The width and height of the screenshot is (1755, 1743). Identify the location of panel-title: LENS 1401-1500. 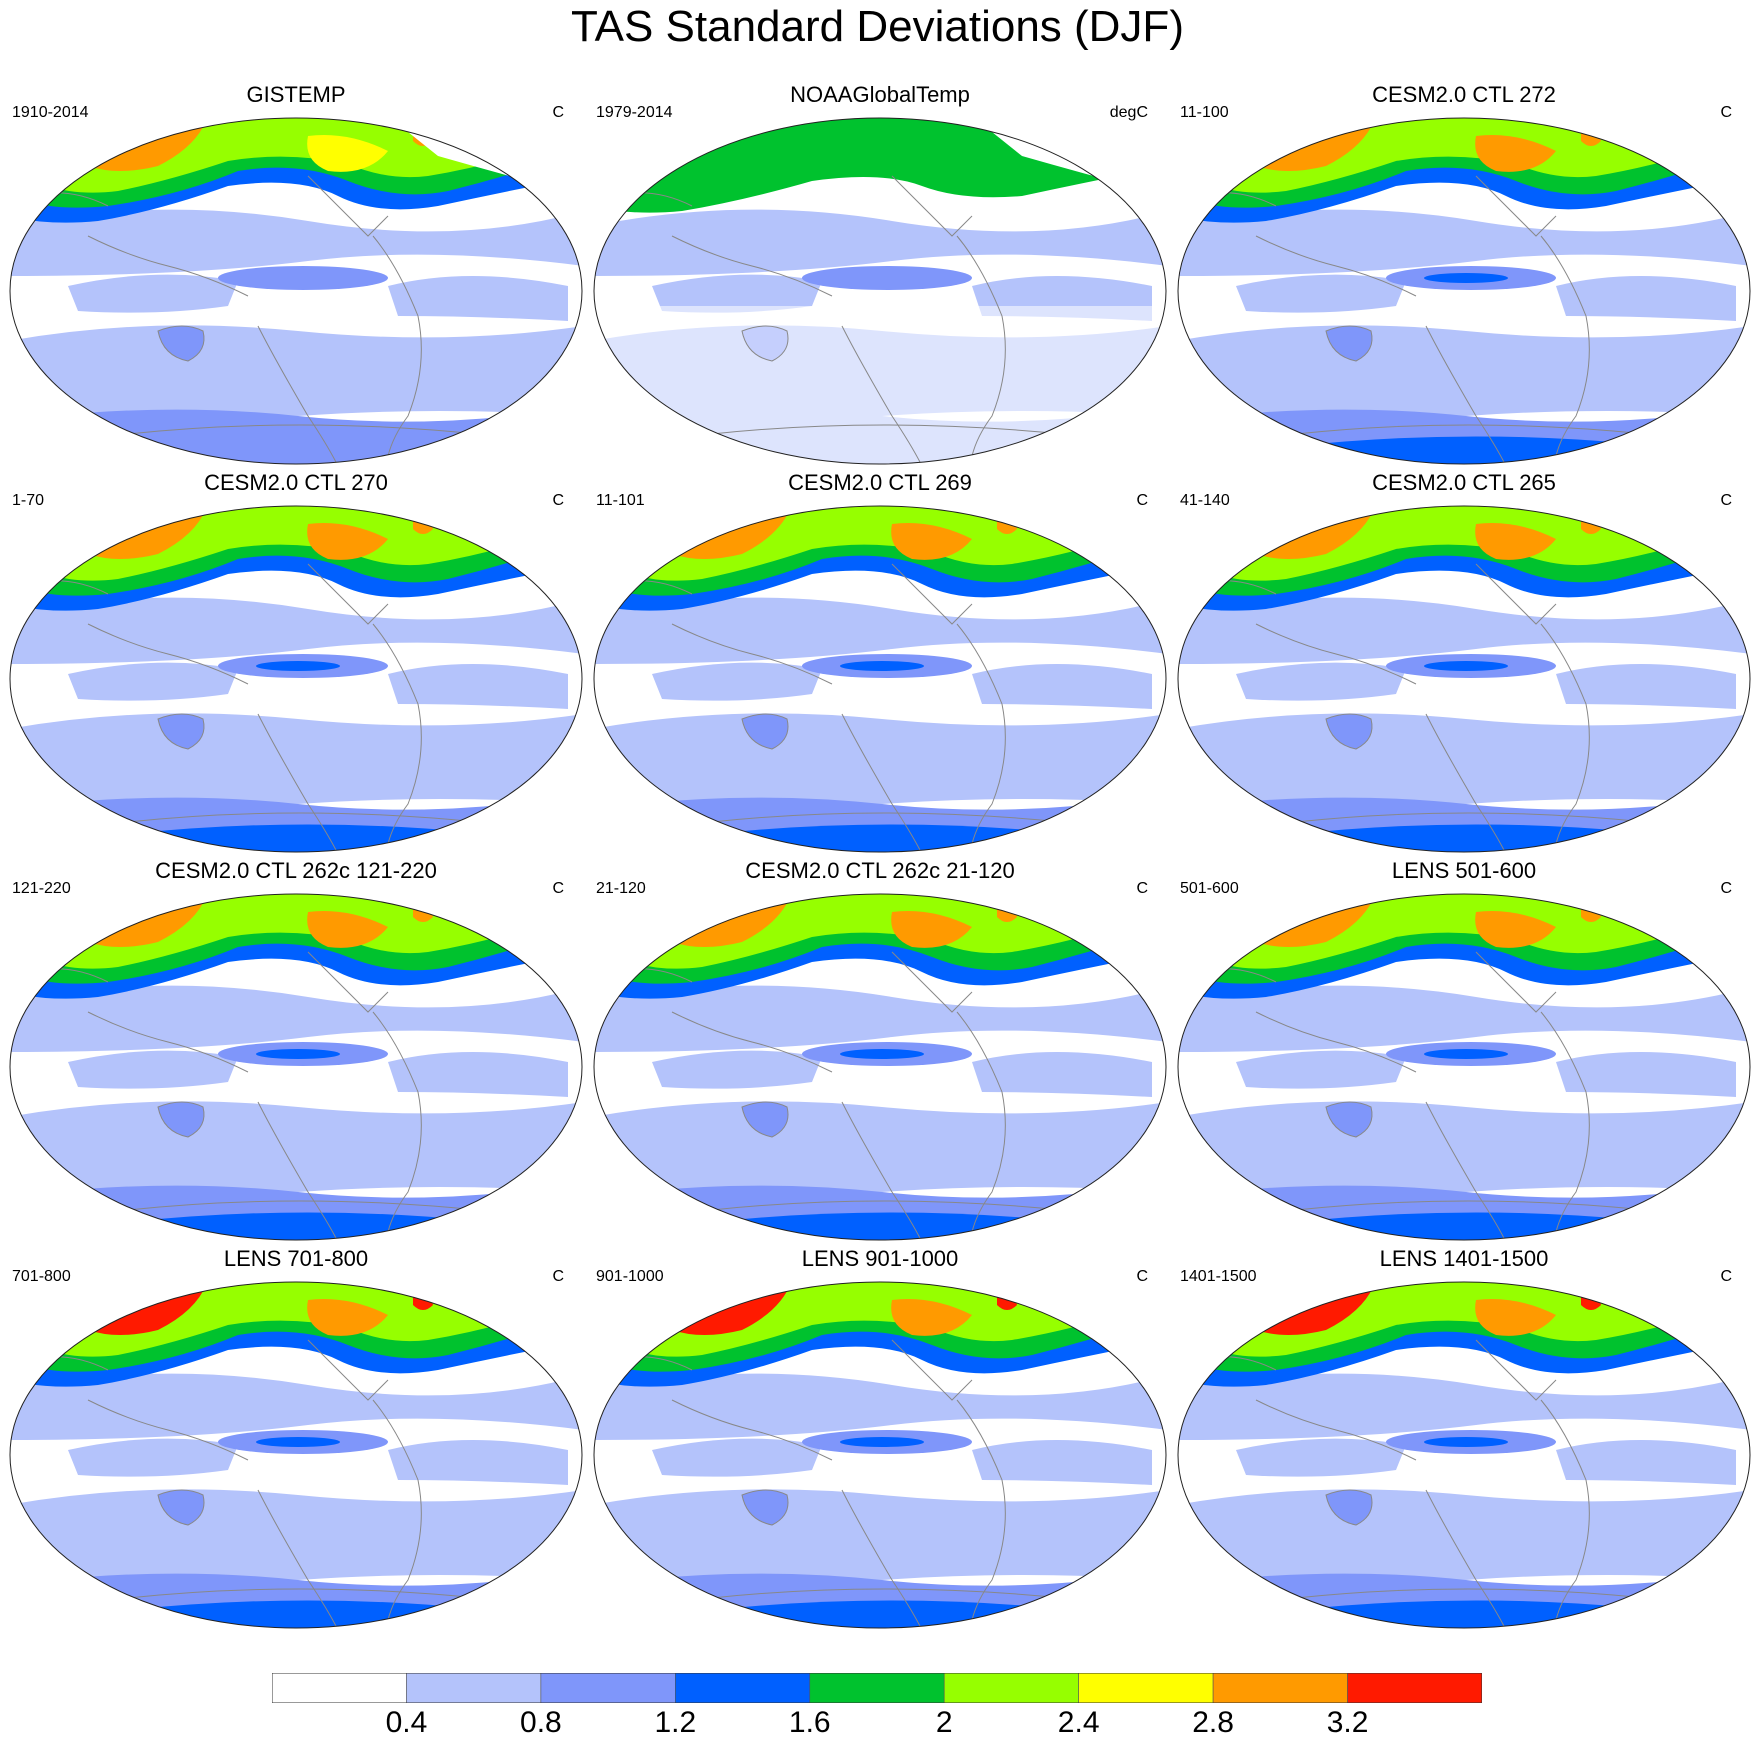
(1464, 1258).